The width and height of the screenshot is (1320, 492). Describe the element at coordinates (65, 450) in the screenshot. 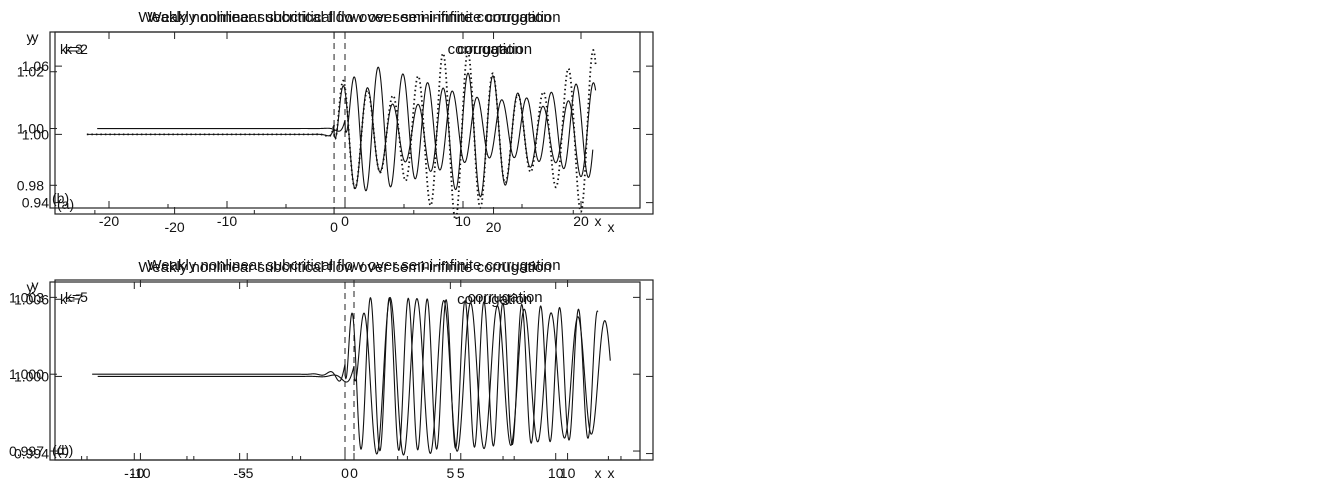

I see `panel-label: (c)` at that location.